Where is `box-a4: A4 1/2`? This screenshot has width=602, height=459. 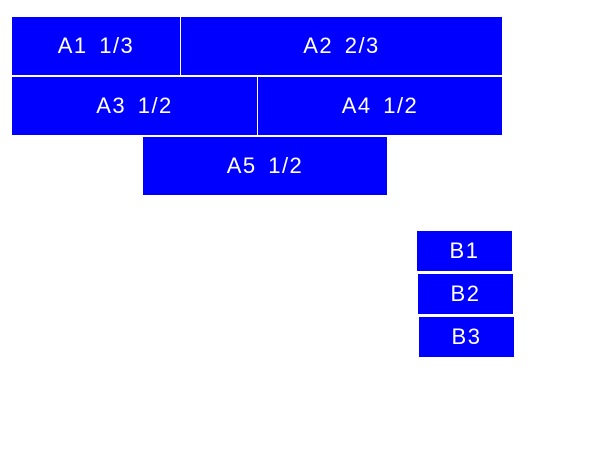 box-a4: A4 1/2 is located at coordinates (380, 106).